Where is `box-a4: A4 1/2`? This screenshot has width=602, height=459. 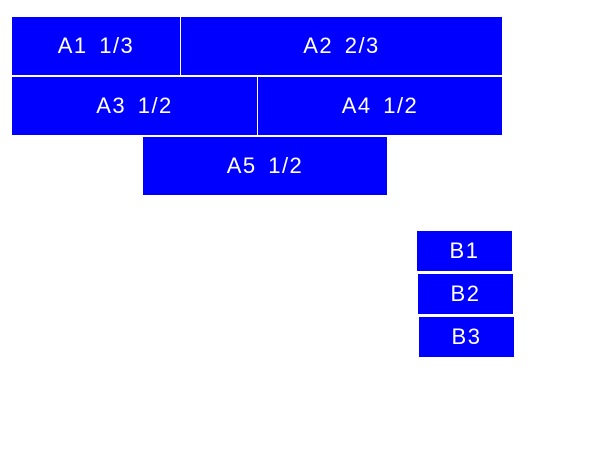 box-a4: A4 1/2 is located at coordinates (380, 106).